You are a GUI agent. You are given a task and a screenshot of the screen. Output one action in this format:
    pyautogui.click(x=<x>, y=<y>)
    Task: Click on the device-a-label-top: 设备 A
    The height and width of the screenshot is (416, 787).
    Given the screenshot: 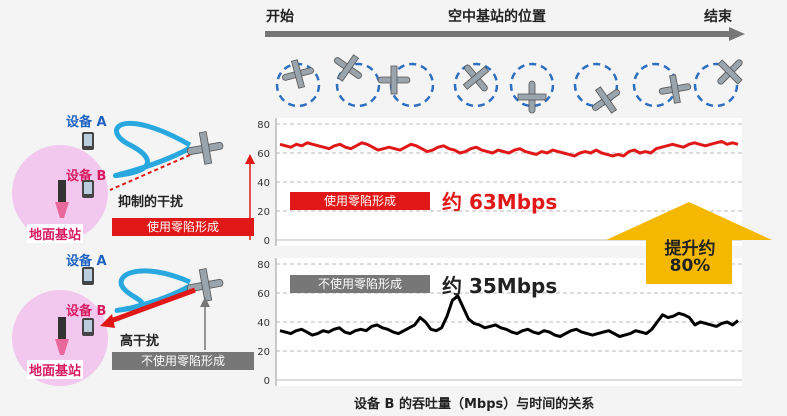 What is the action you would take?
    pyautogui.click(x=86, y=122)
    